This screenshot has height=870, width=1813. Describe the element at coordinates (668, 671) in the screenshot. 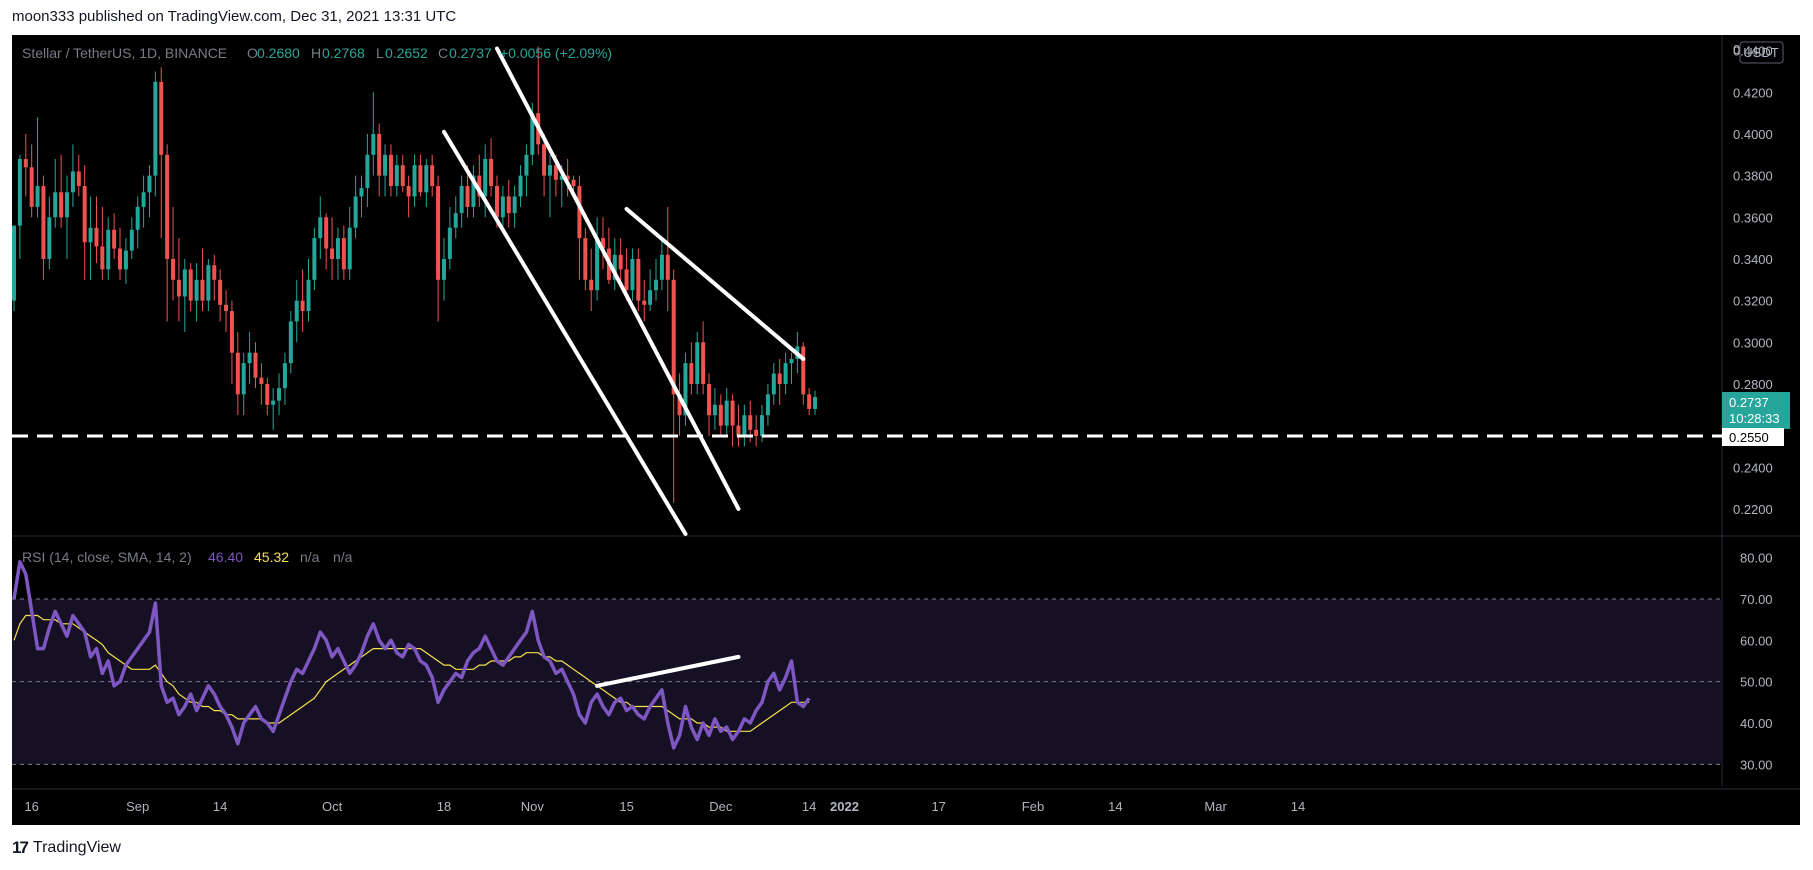

I see `rsi-divergence-trendline` at that location.